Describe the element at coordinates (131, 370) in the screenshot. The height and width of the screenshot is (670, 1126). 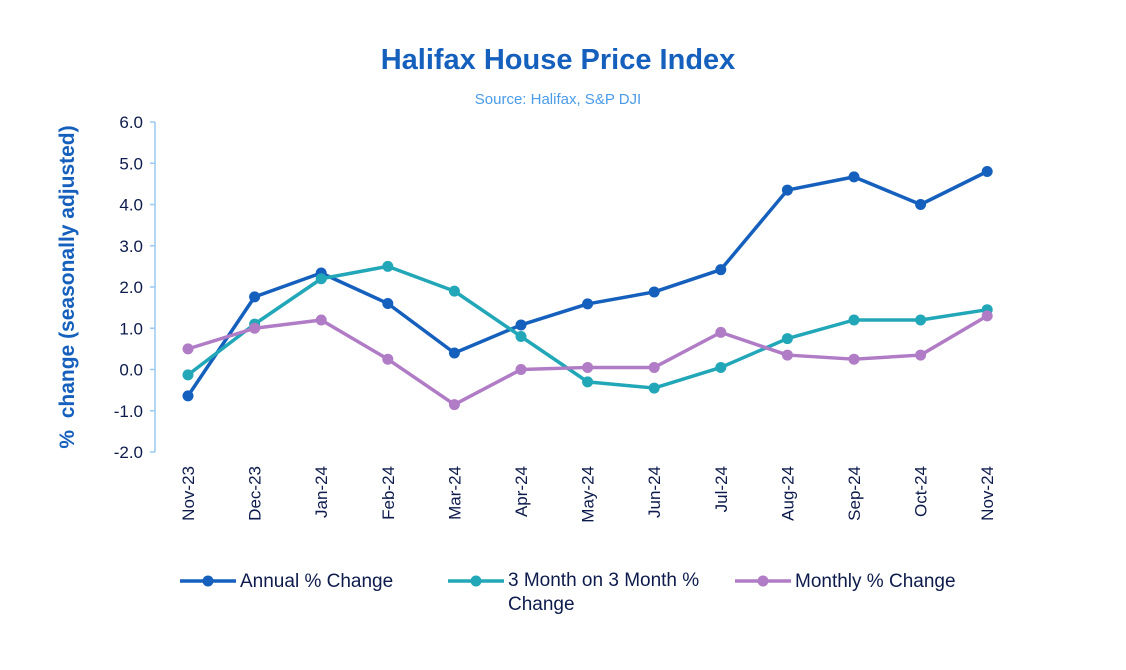
I see `y-tick-label: 0.0` at that location.